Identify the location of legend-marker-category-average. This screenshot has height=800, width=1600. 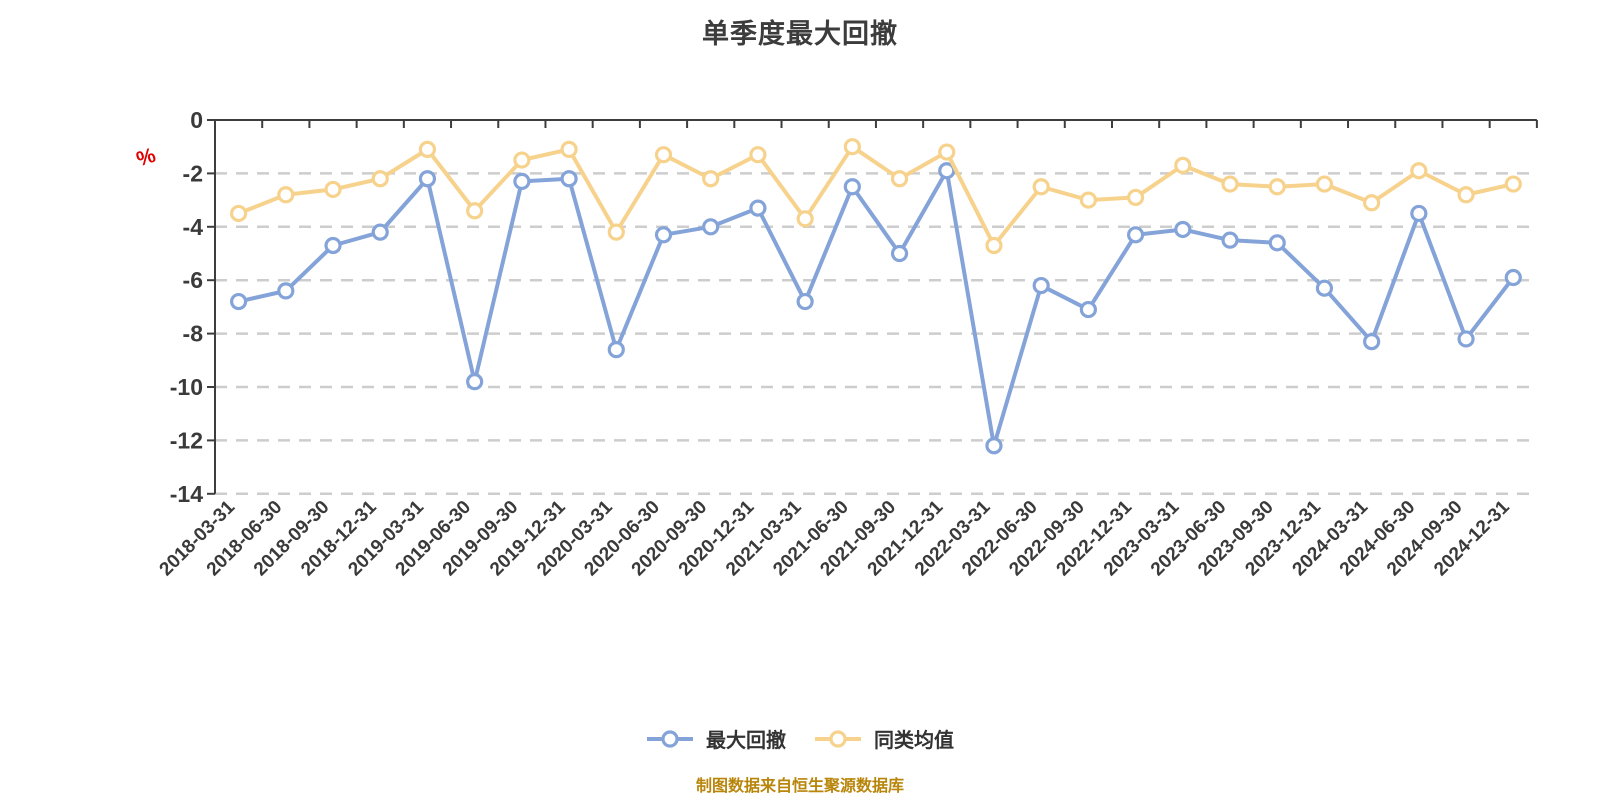
(838, 738).